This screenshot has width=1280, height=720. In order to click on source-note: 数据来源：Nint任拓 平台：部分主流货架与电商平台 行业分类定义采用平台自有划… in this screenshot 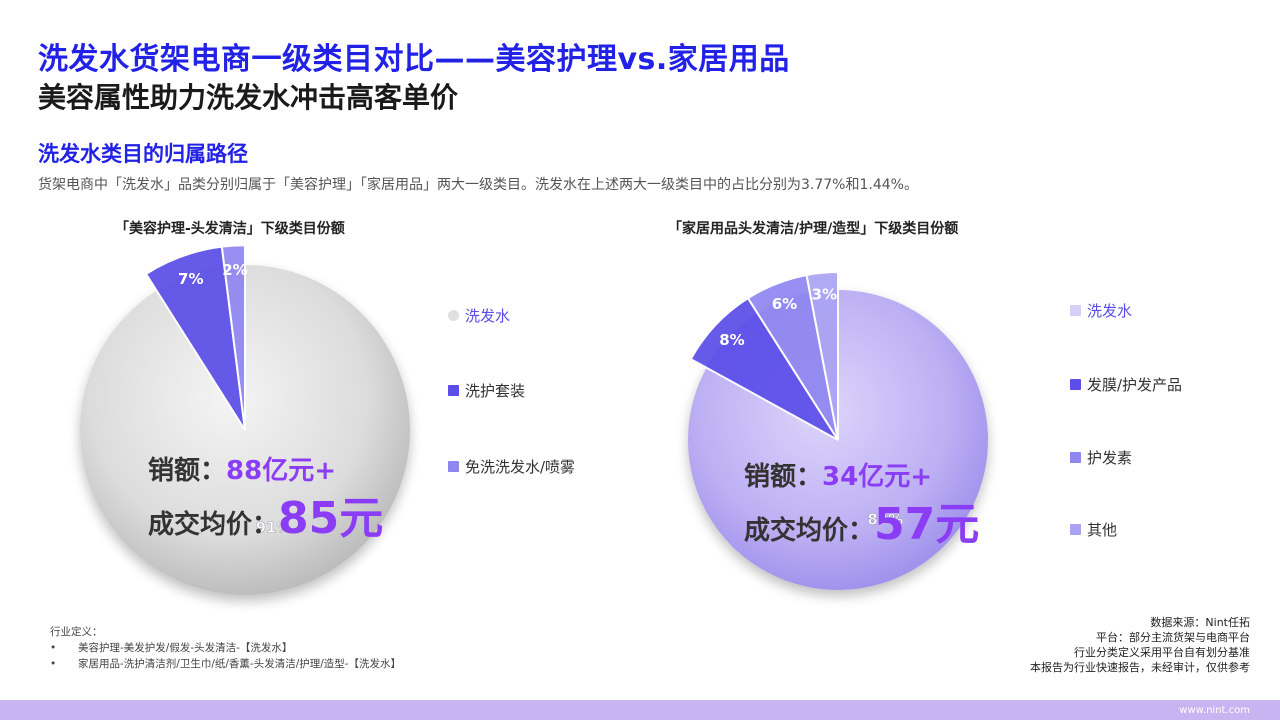, I will do `click(1140, 645)`.